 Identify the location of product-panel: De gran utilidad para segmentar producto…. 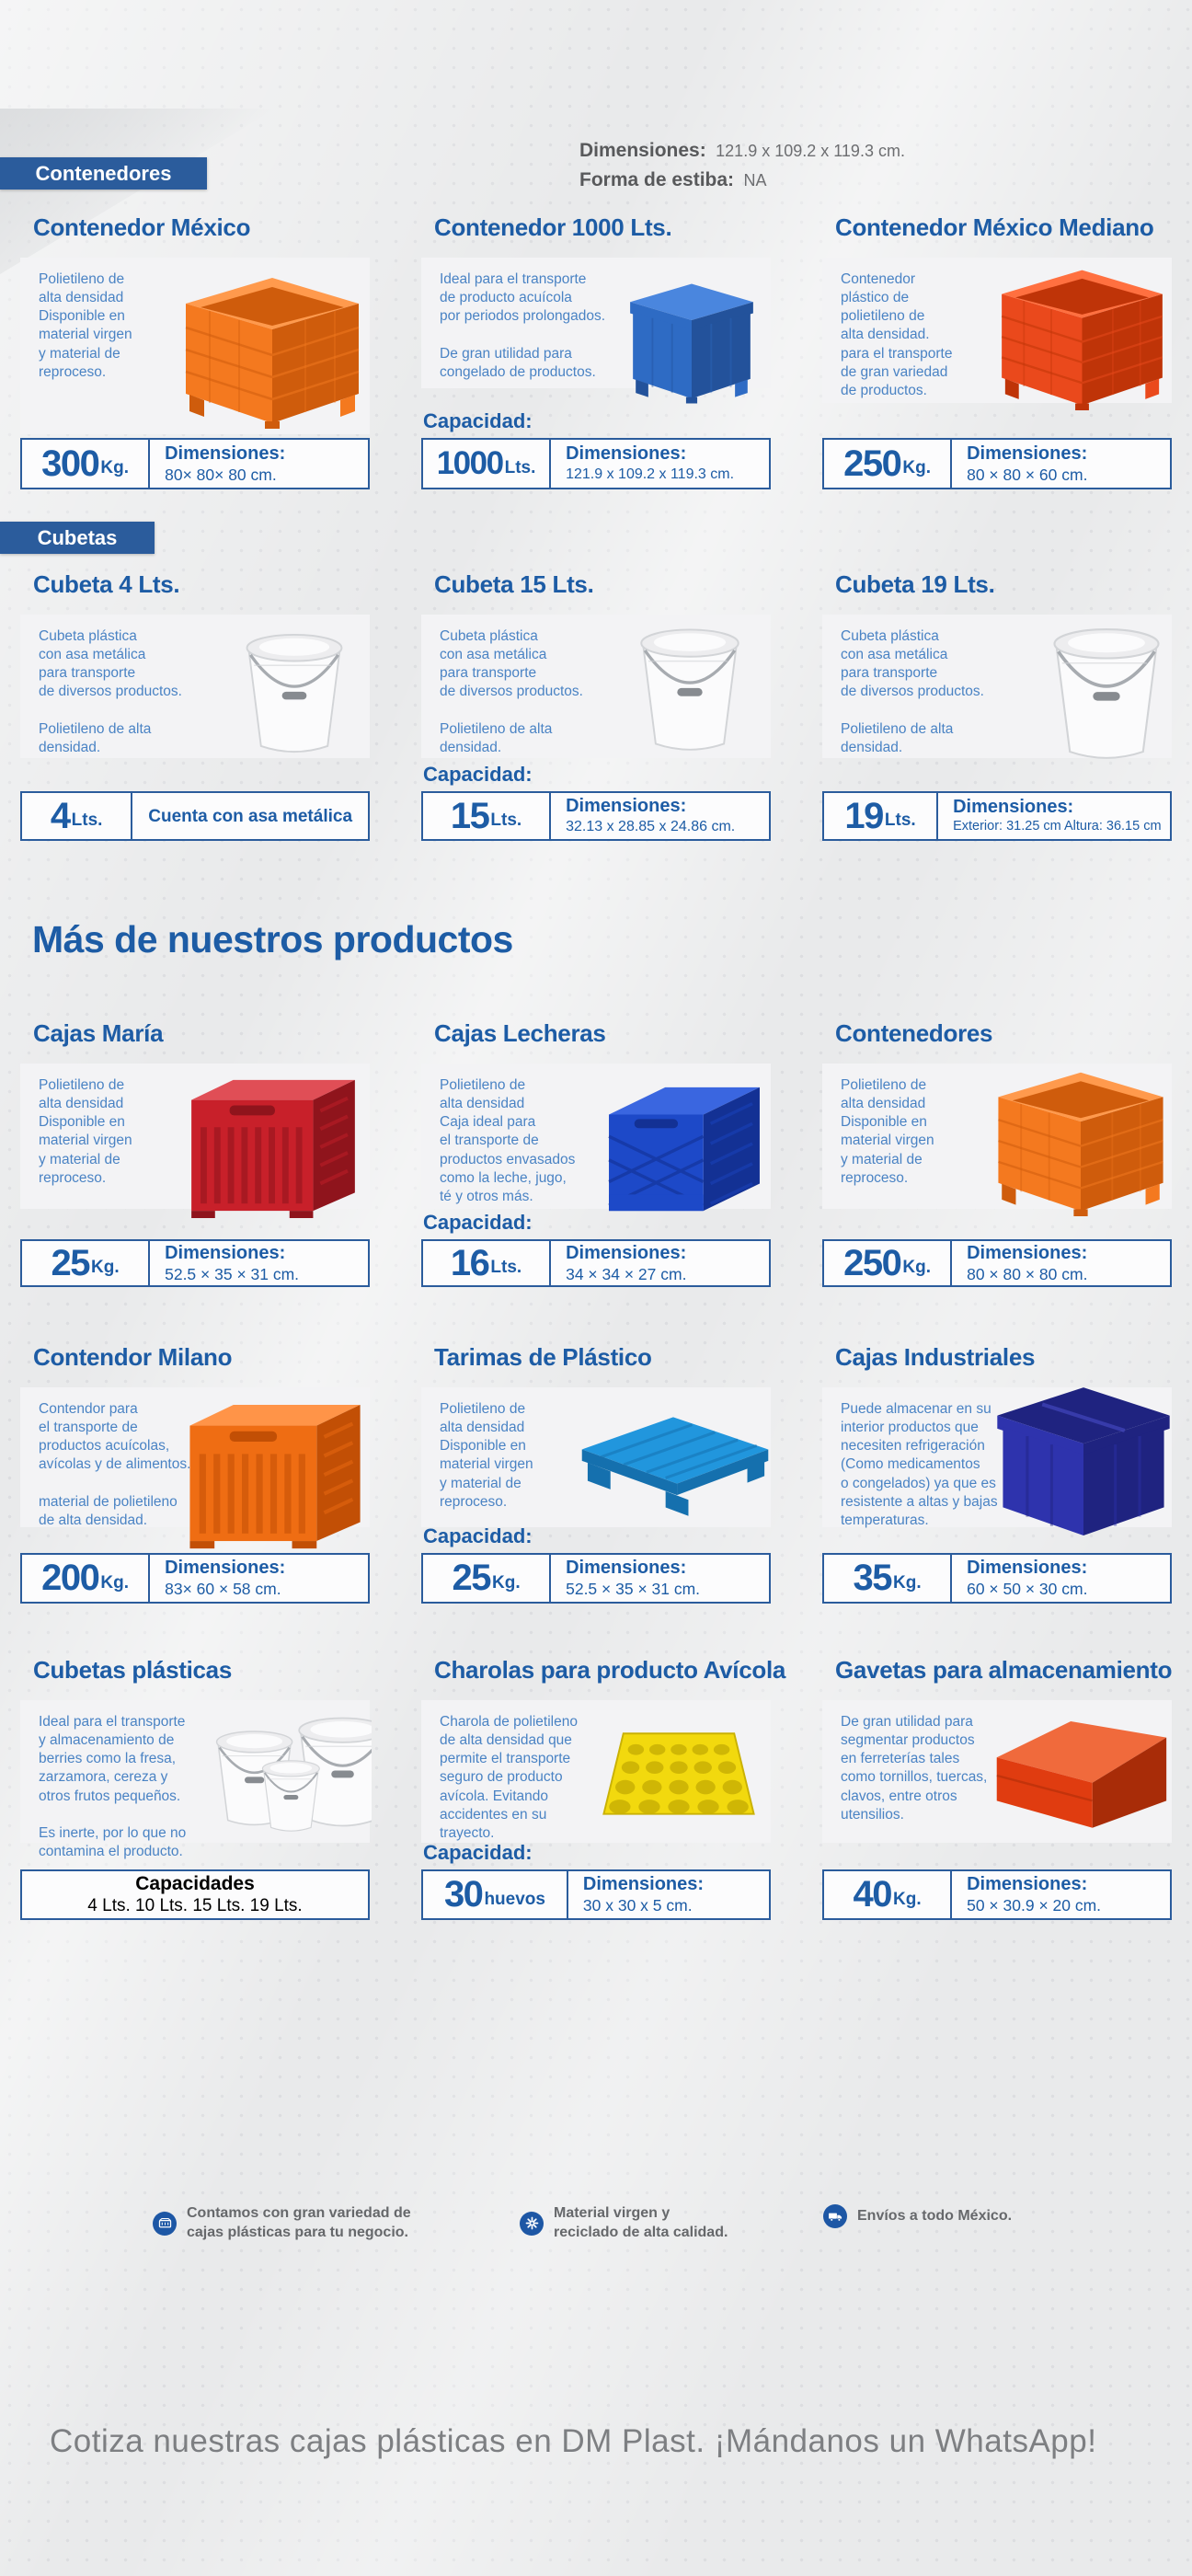
(997, 1771).